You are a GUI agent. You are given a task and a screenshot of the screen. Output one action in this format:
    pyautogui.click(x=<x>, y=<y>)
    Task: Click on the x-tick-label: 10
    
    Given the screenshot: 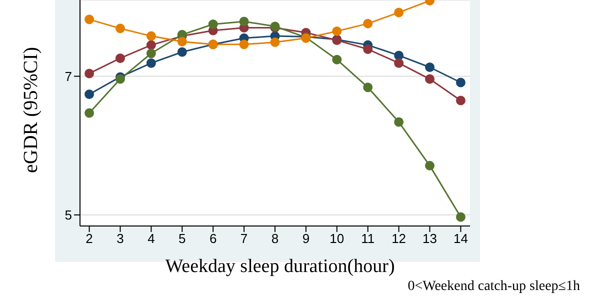 What is the action you would take?
    pyautogui.click(x=337, y=238)
    